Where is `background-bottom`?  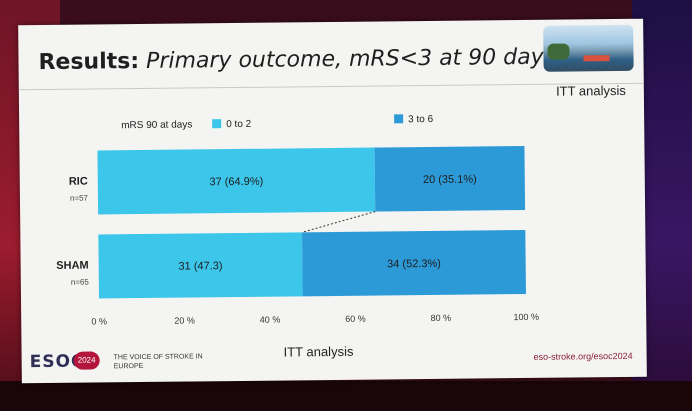 background-bottom is located at coordinates (346, 396).